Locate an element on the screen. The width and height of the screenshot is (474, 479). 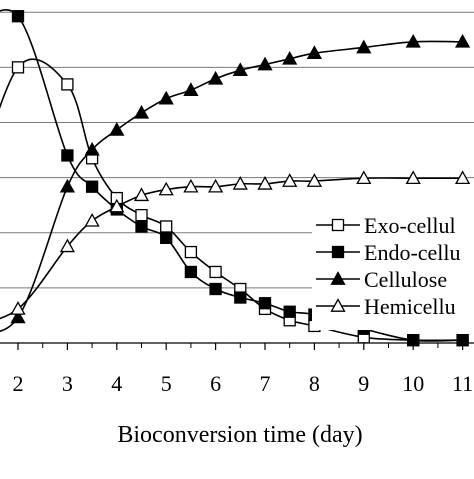
legend-label-3: Cellulose is located at coordinates (405, 279).